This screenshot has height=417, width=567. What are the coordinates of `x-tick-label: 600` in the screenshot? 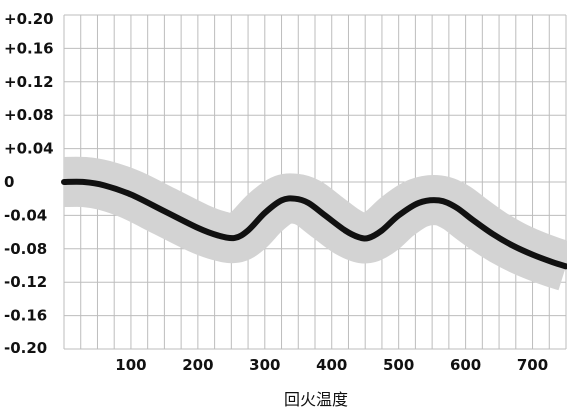 It's located at (465, 365).